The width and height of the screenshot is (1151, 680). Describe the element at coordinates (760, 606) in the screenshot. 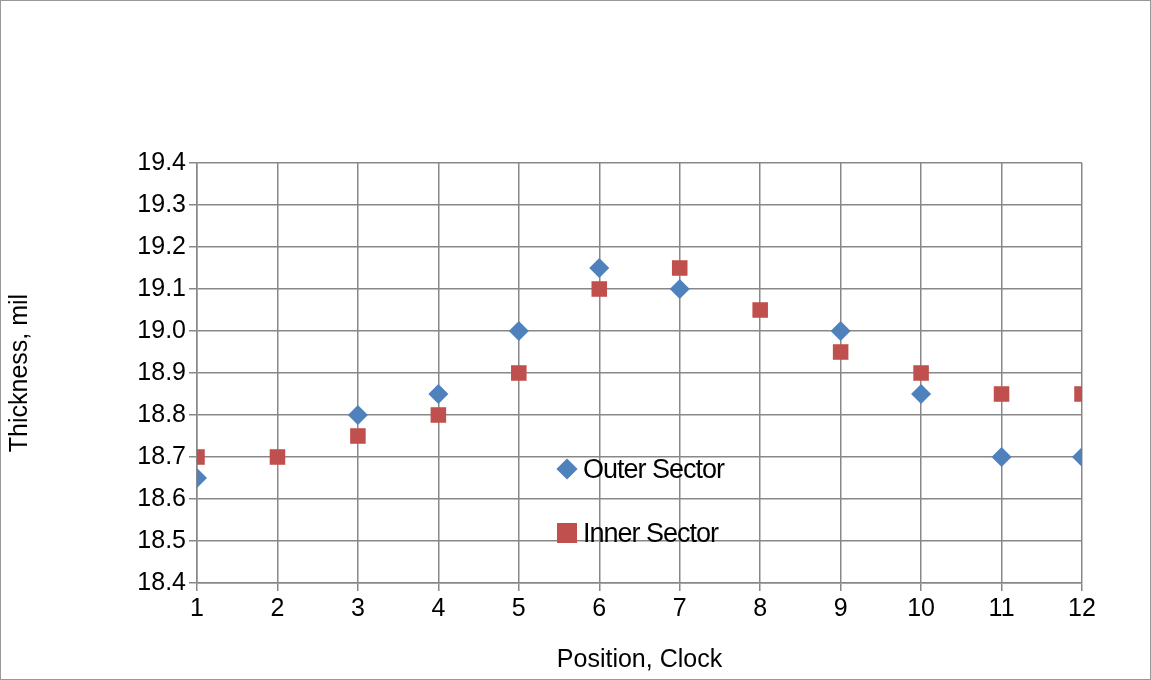

I see `x-tick-label: 8` at that location.